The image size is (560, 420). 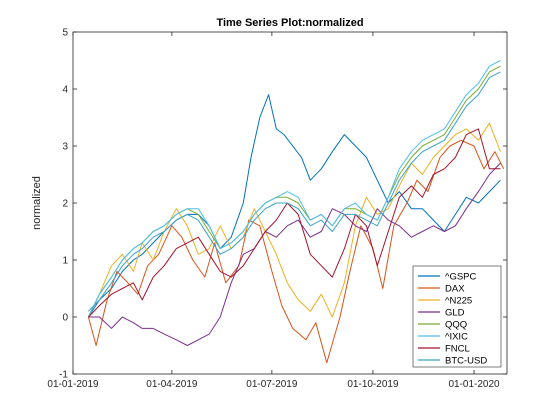 I want to click on chart-title: Time Series Plot:normalized, so click(x=289, y=23).